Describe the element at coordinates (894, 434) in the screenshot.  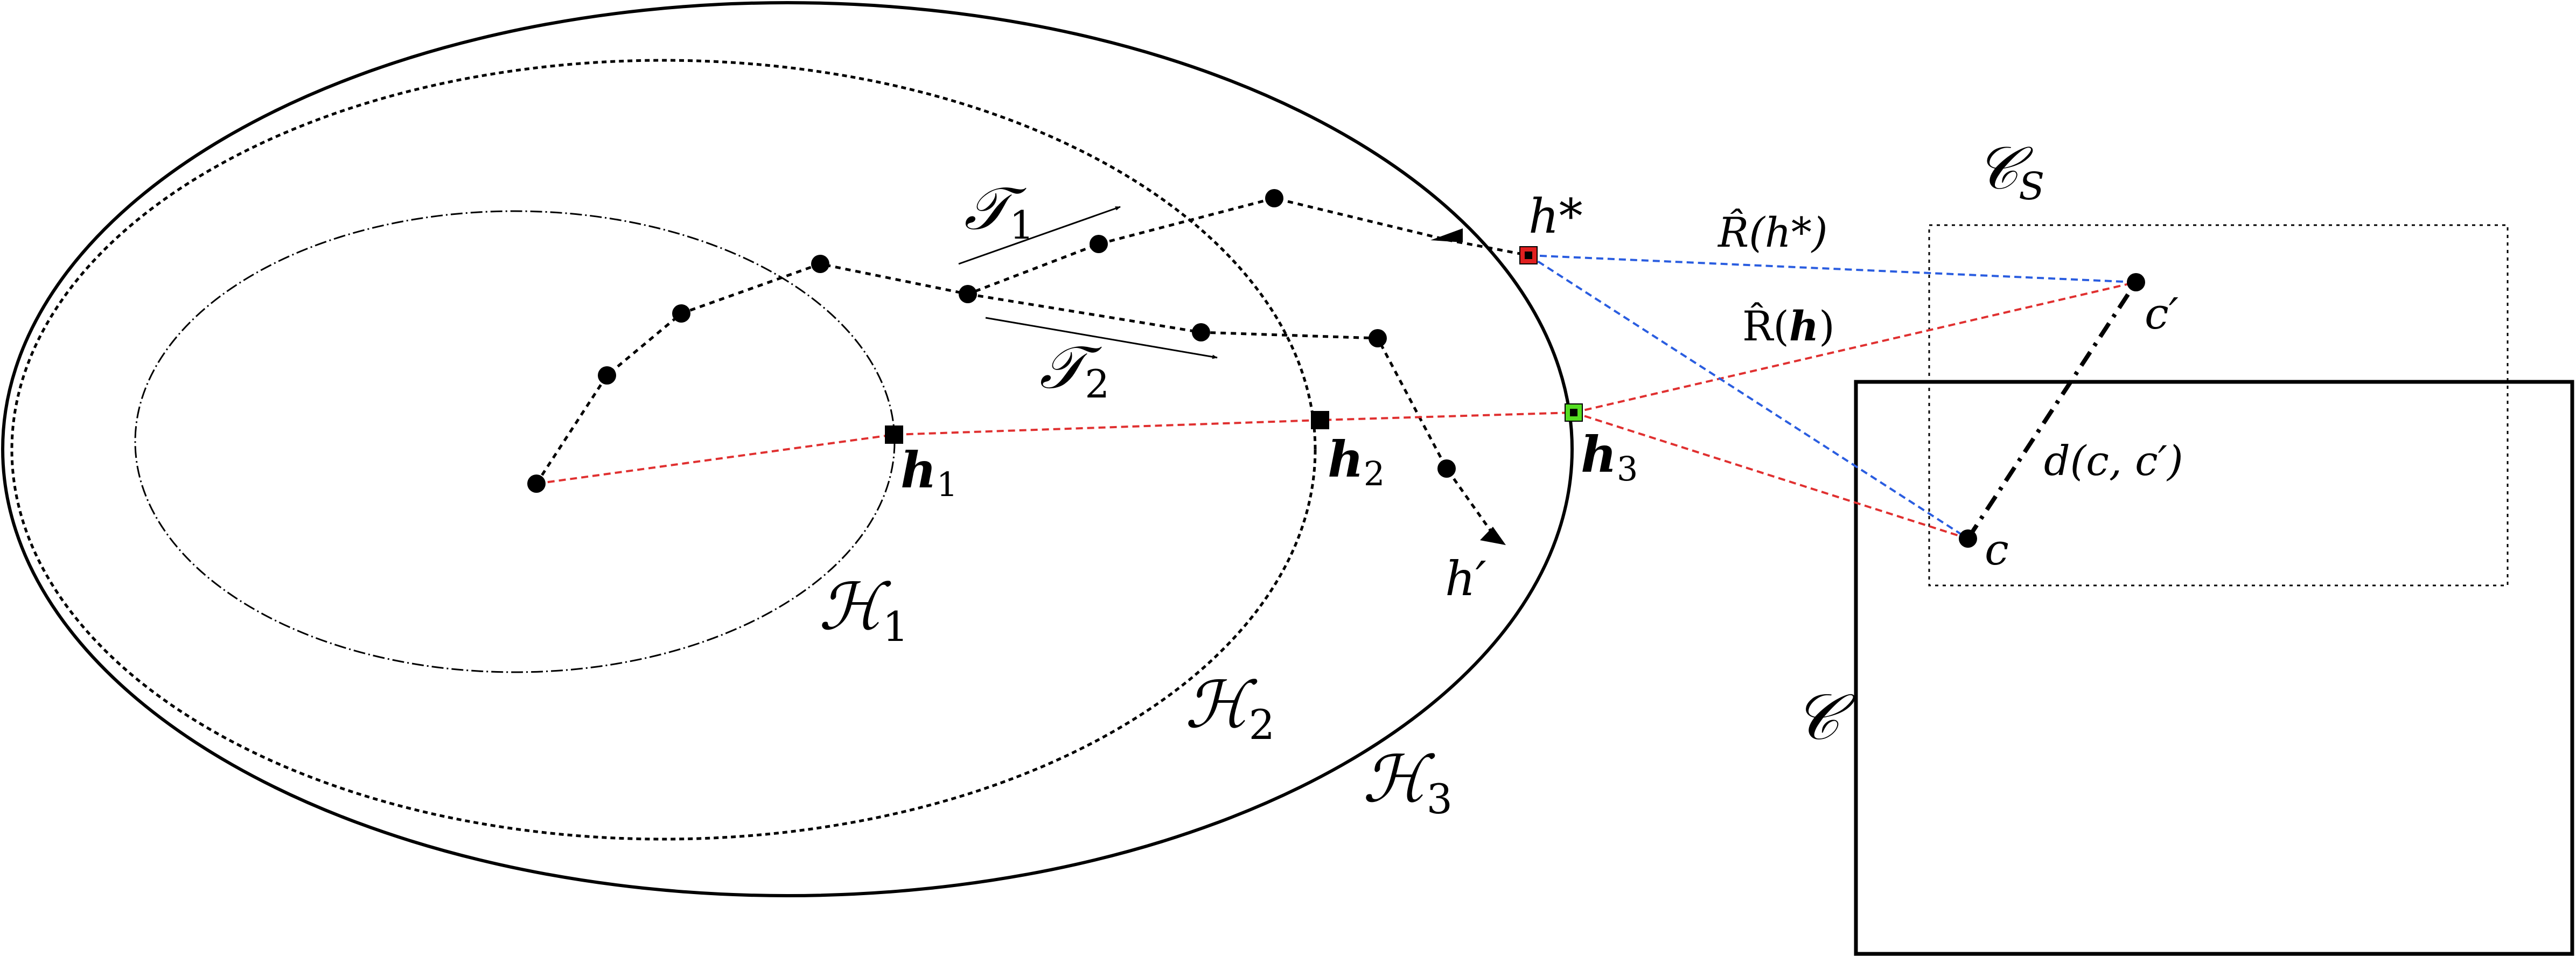
I see `point-h1-marker` at that location.